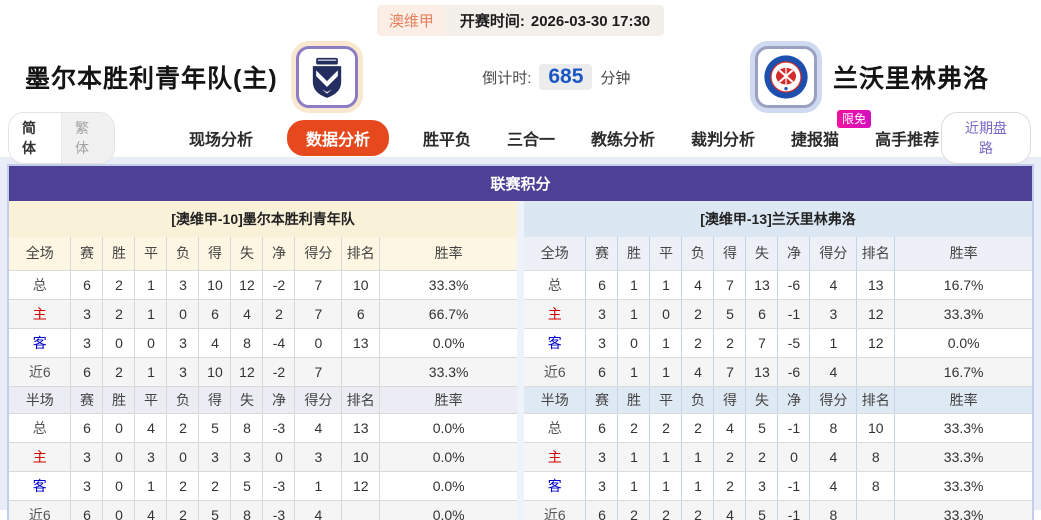 The width and height of the screenshot is (1041, 520). I want to click on table-cell: -6, so click(794, 284).